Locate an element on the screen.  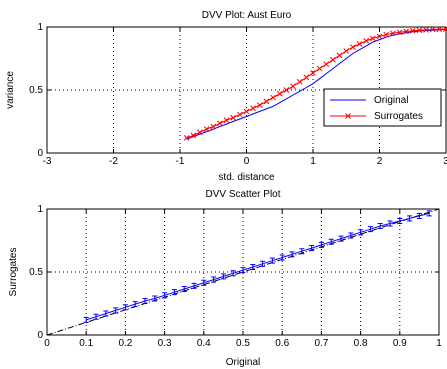
x-tick-label: 0.8 is located at coordinates (361, 343).